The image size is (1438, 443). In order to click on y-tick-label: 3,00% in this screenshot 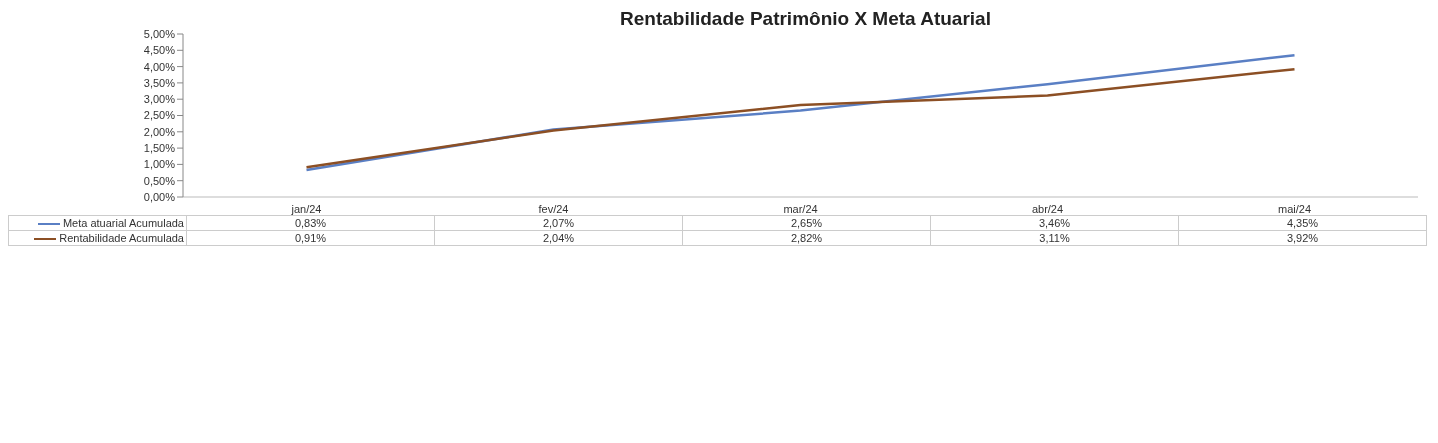, I will do `click(159, 99)`.